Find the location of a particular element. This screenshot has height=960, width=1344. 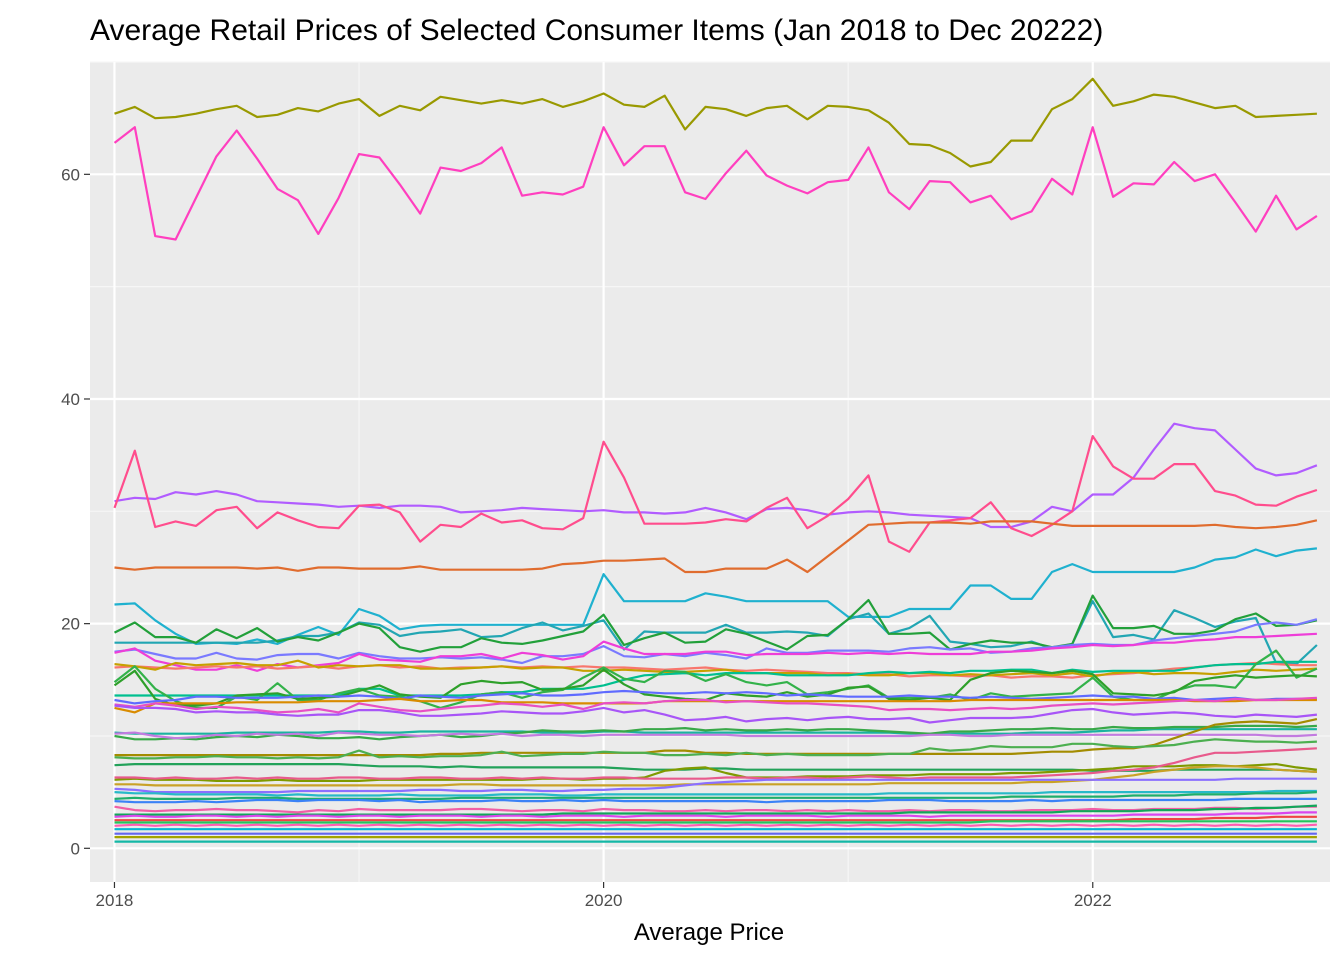

x-axis-title: Average Price is located at coordinates (709, 932).